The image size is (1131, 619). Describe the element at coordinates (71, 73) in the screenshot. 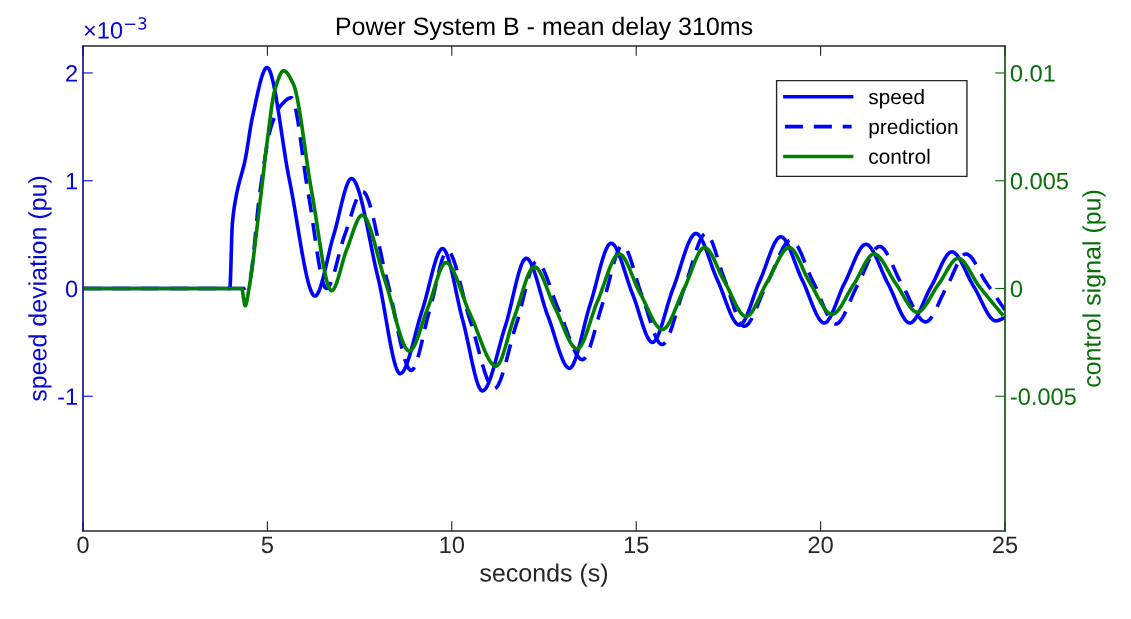

I see `y-tick-label: 2` at that location.